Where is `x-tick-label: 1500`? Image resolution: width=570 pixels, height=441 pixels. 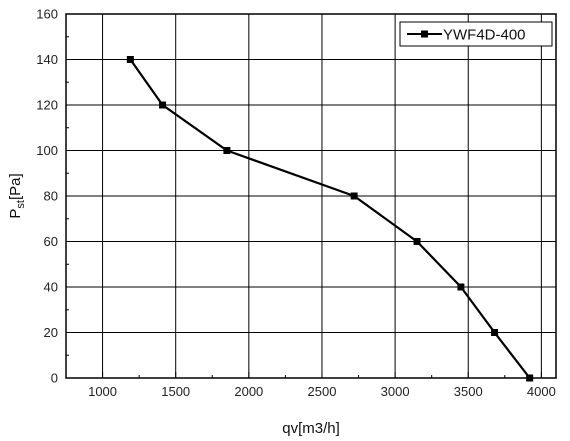
x-tick-label: 1500 is located at coordinates (175, 391).